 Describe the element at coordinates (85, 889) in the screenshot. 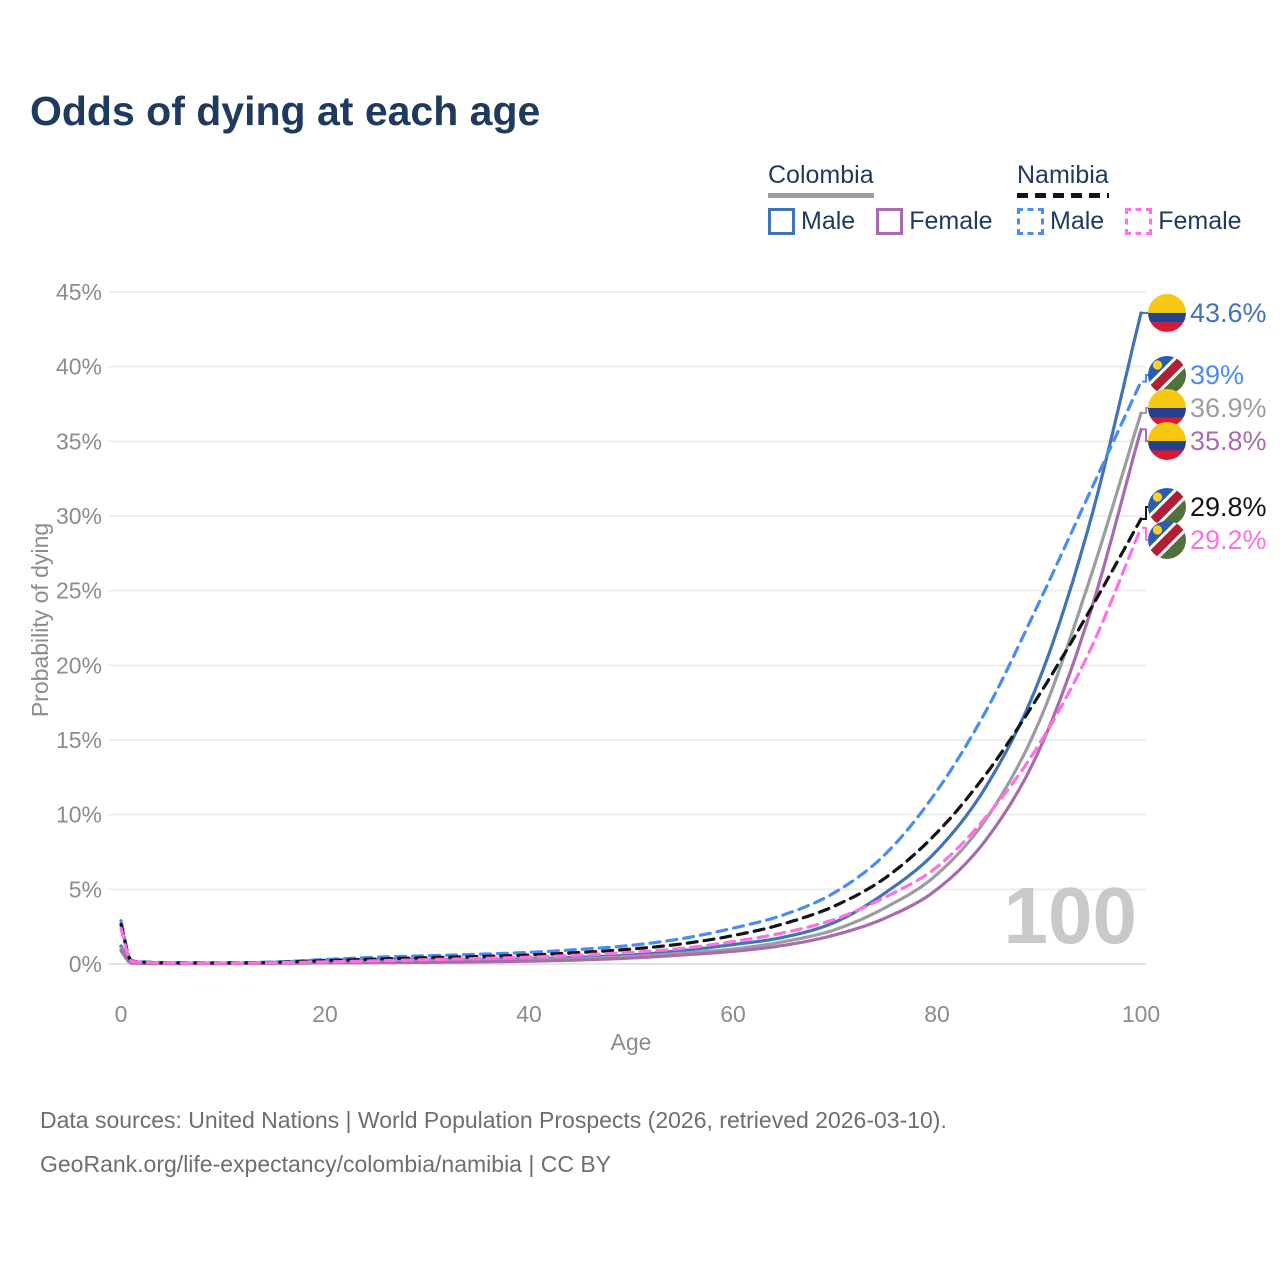

I see `y-tick-label: 5%` at that location.